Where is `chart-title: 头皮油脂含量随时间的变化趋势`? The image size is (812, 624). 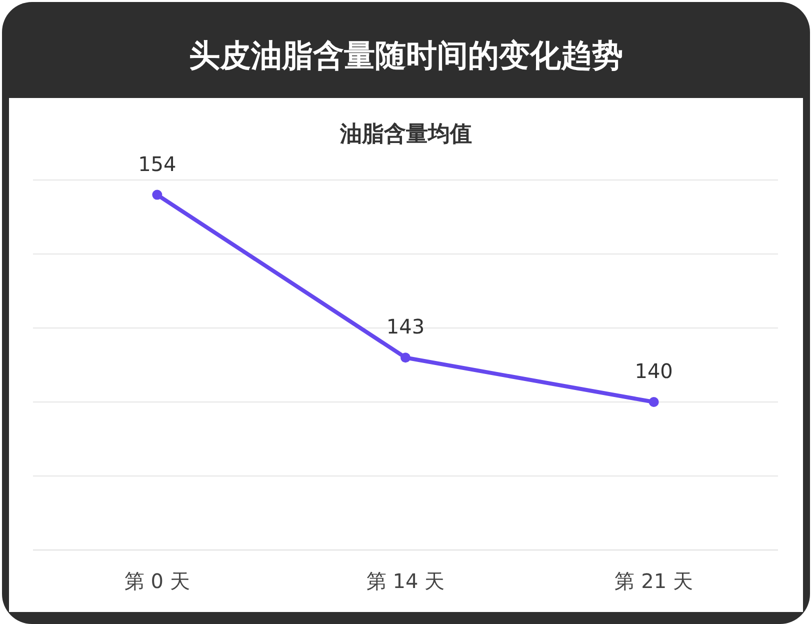 chart-title: 头皮油脂含量随时间的变化趋势 is located at coordinates (406, 56).